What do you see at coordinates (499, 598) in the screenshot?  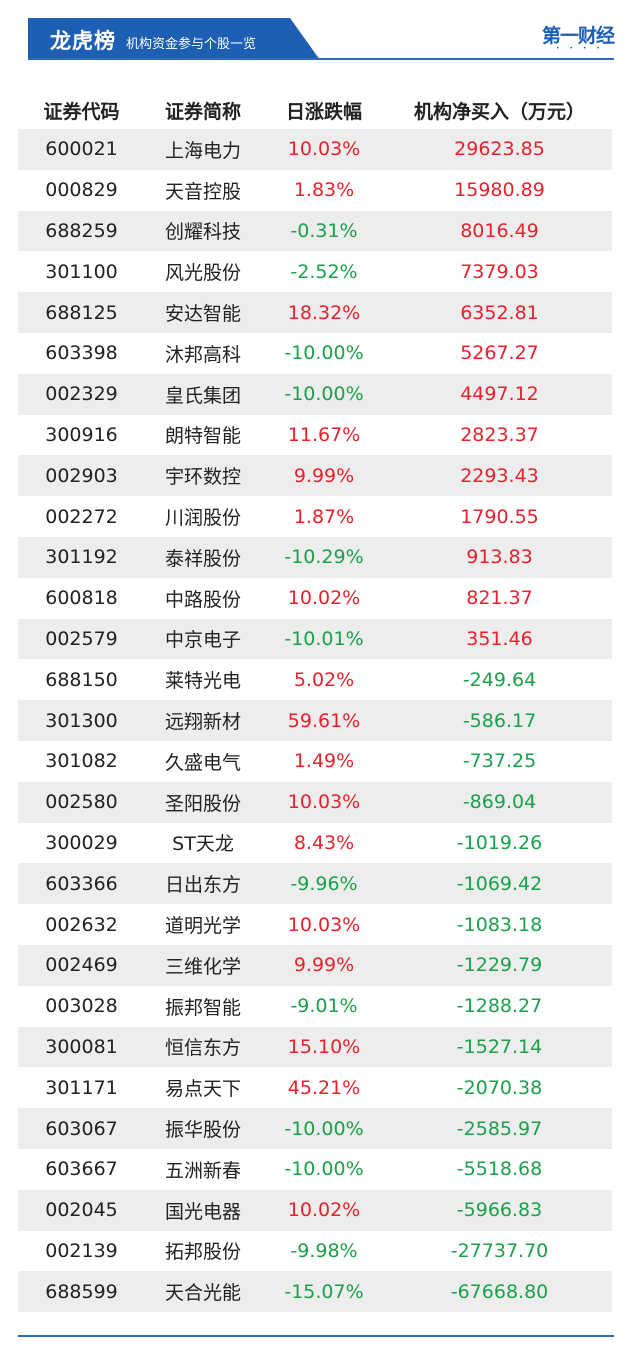 I see `net-buy: 821.37` at bounding box center [499, 598].